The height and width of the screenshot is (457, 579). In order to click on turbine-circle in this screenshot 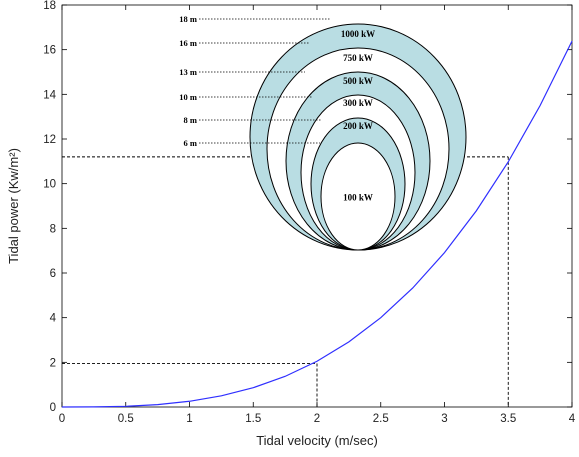, I will do `click(358, 196)`.